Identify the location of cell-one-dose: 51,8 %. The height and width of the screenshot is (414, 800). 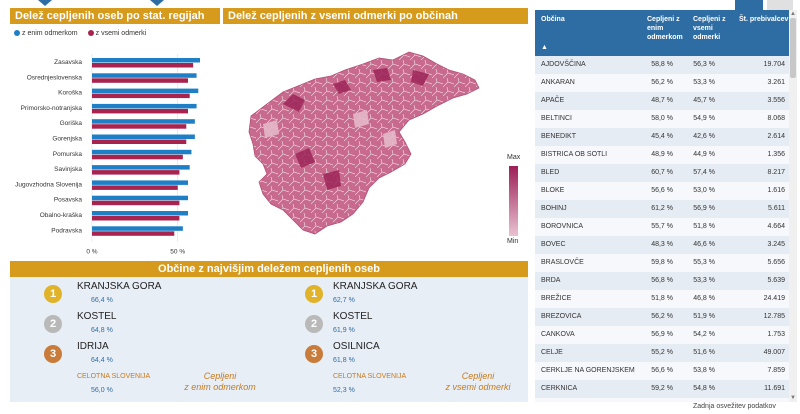
(662, 298).